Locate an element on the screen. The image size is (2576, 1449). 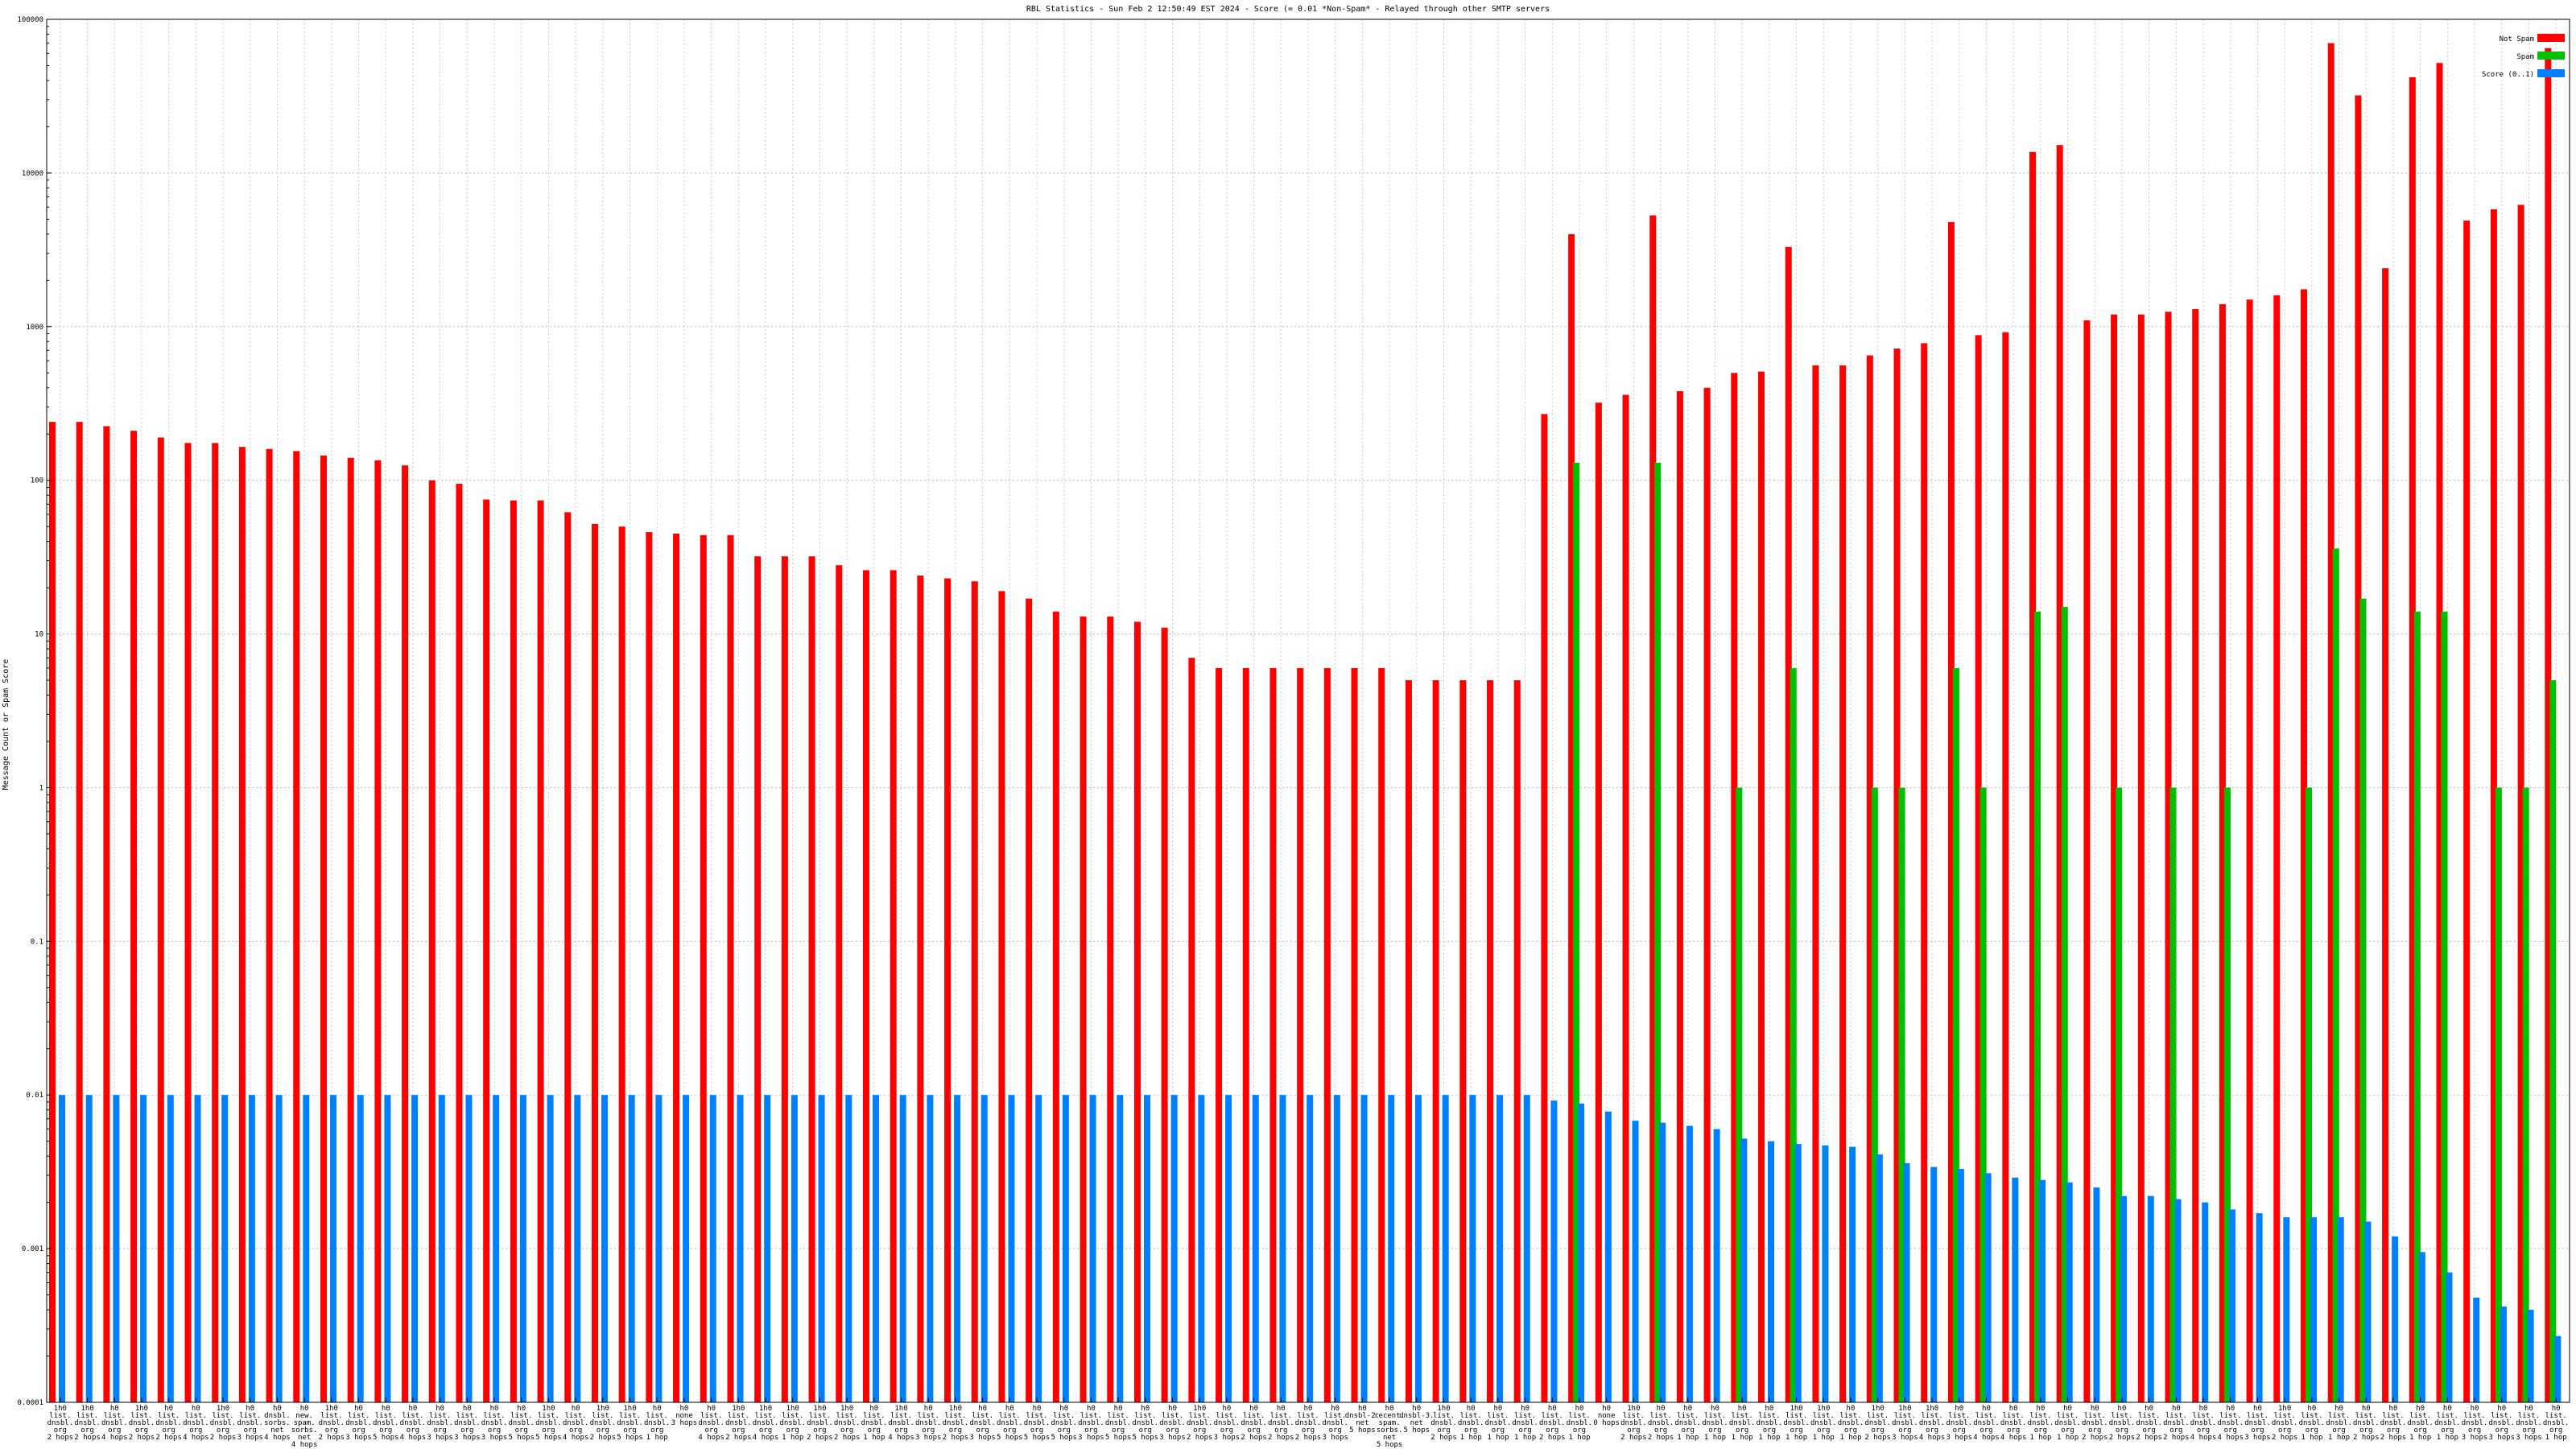
y-tick-label: 100000 is located at coordinates (30, 20).